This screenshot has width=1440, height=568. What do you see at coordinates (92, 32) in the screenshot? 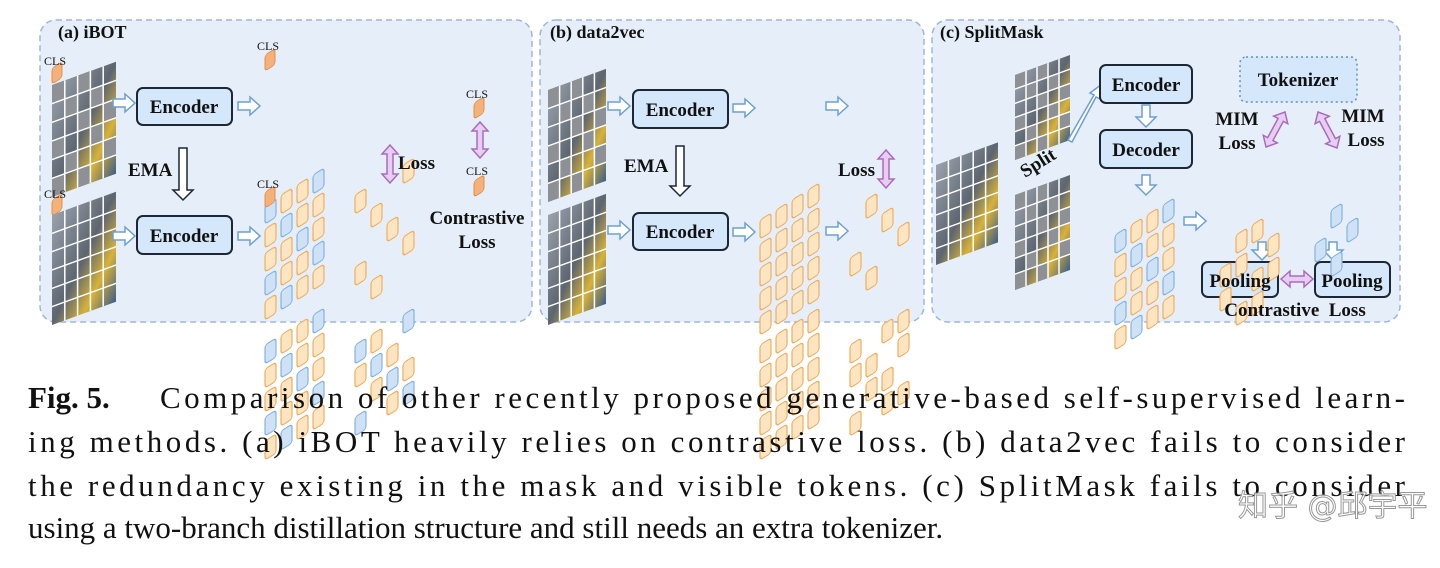
I see `panel-title: (a) iBOT` at bounding box center [92, 32].